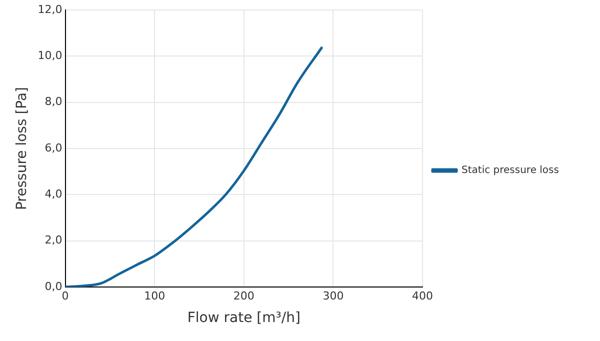 This screenshot has height=341, width=600. I want to click on x-tick-label: 200, so click(243, 295).